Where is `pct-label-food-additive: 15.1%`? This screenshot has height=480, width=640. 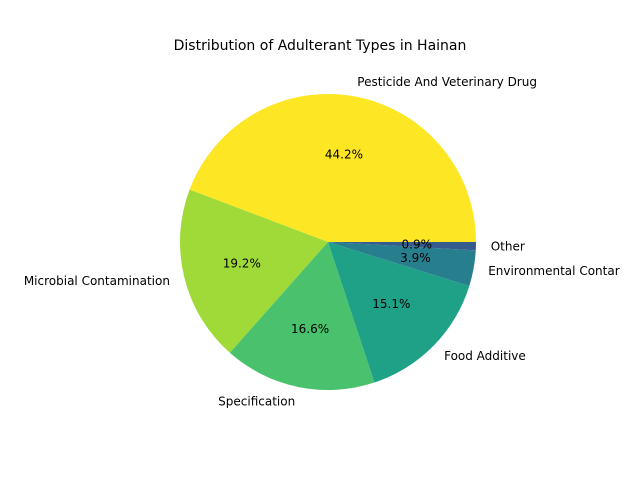 pct-label-food-additive: 15.1% is located at coordinates (391, 304).